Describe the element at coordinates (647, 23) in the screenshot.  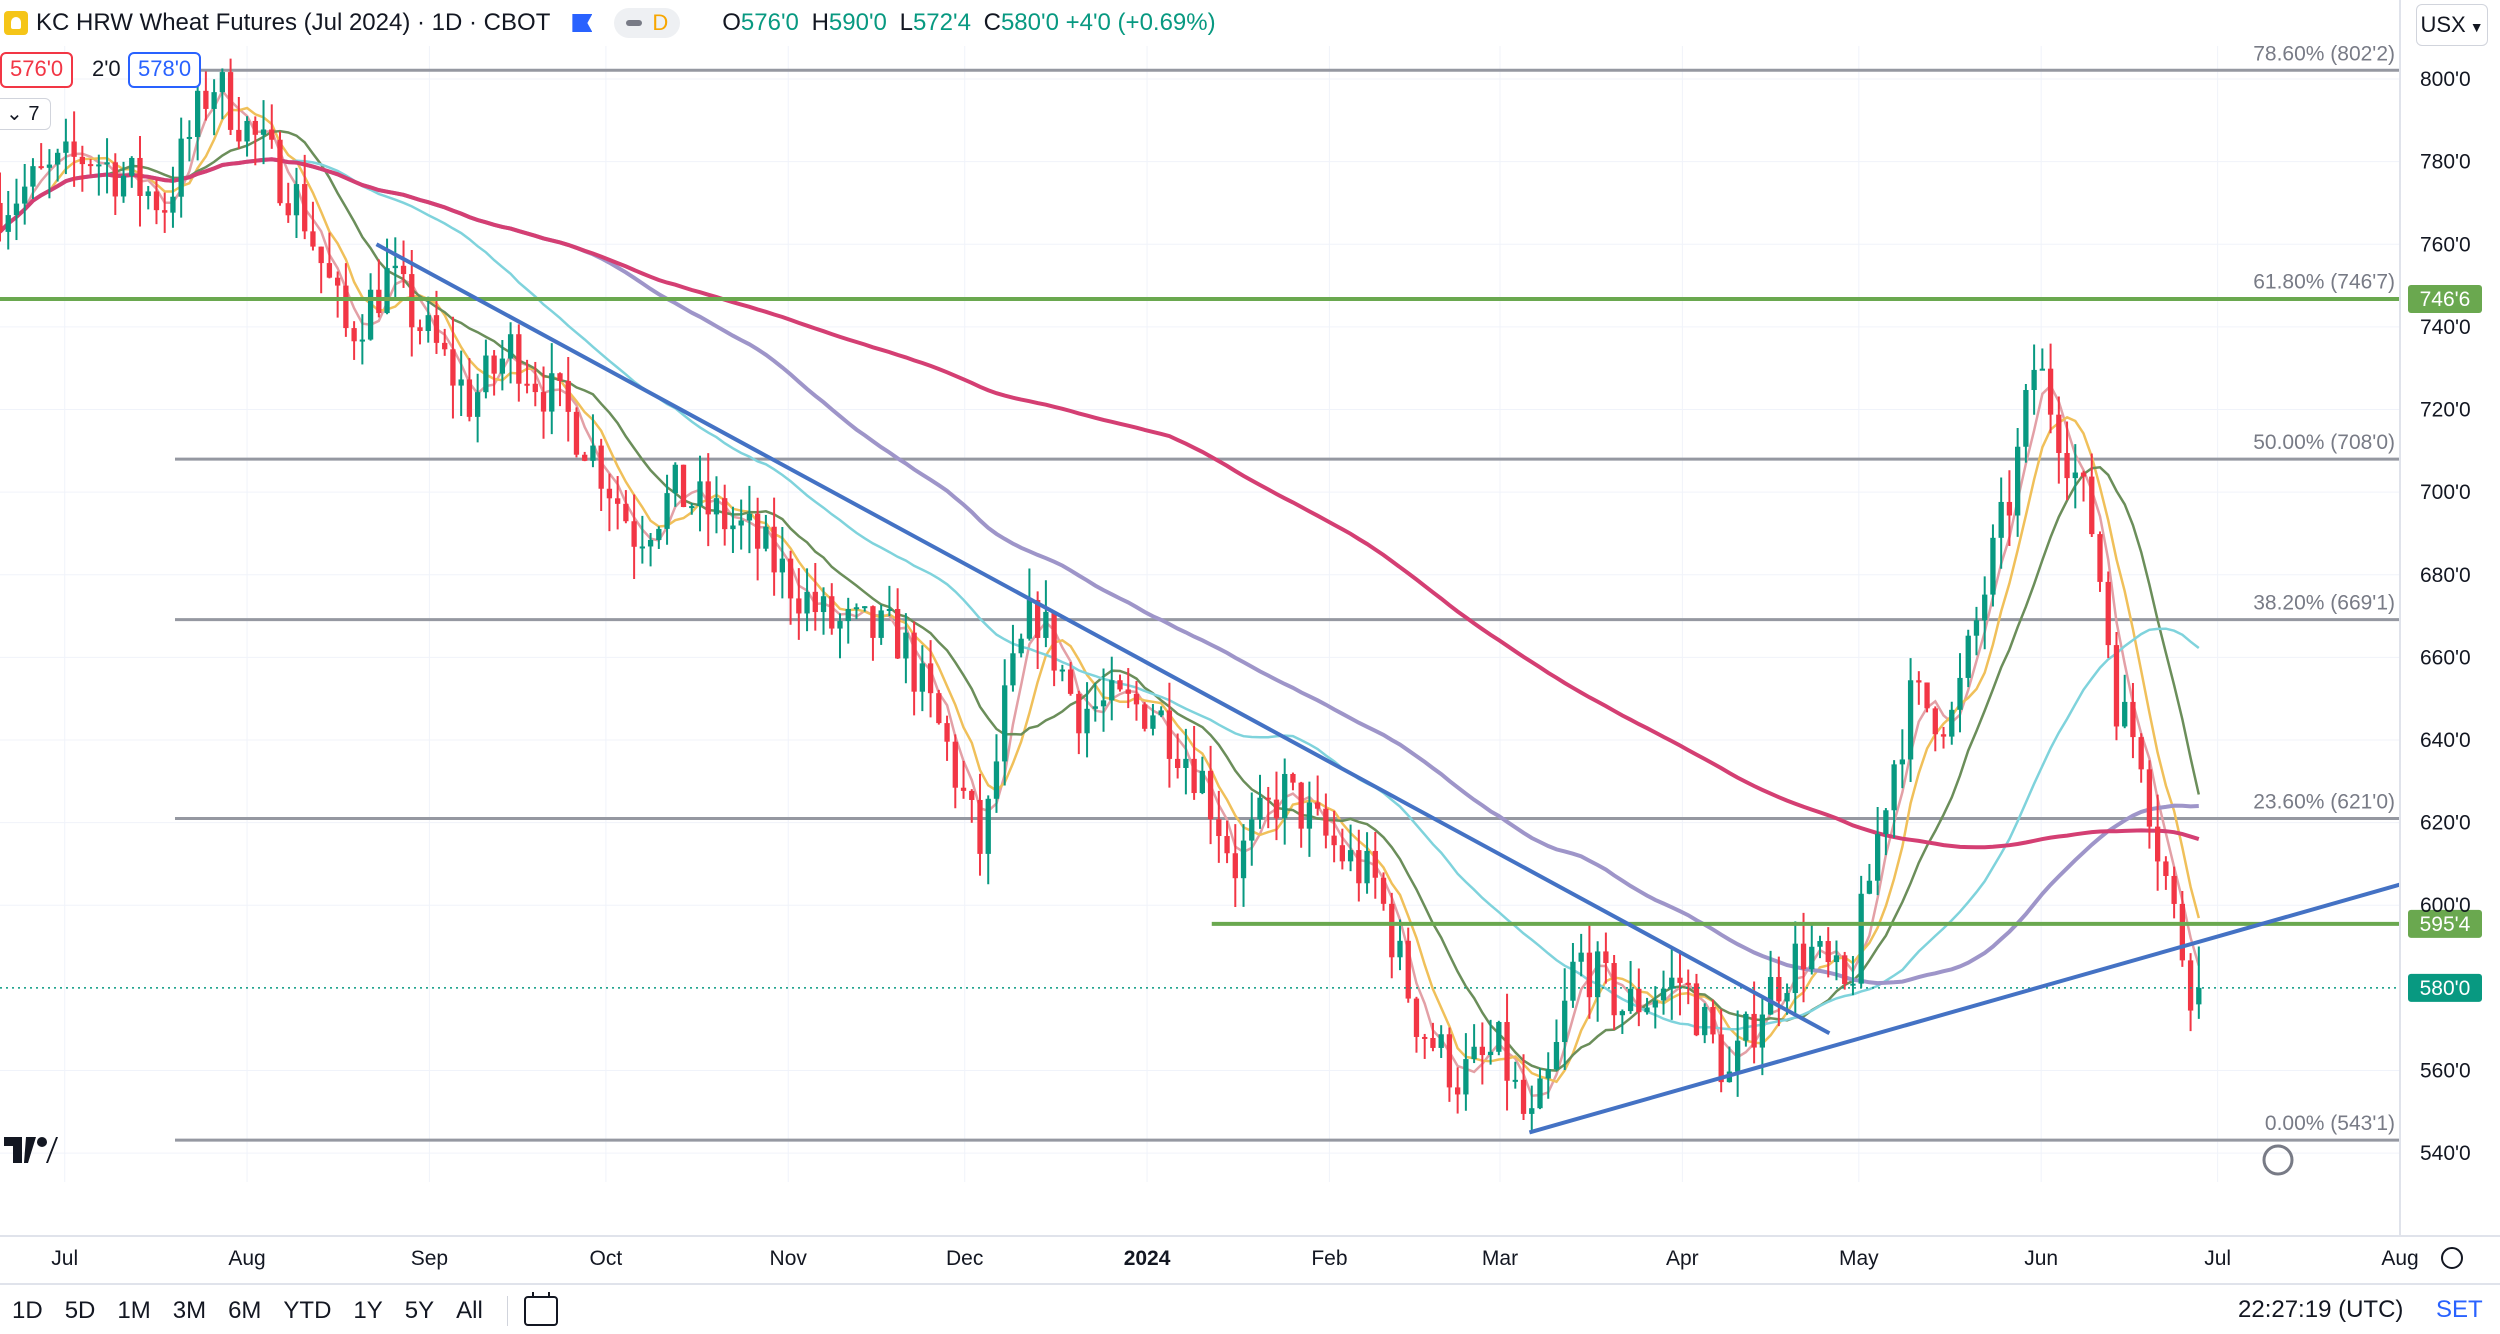
I see `visibility-toggle: D` at that location.